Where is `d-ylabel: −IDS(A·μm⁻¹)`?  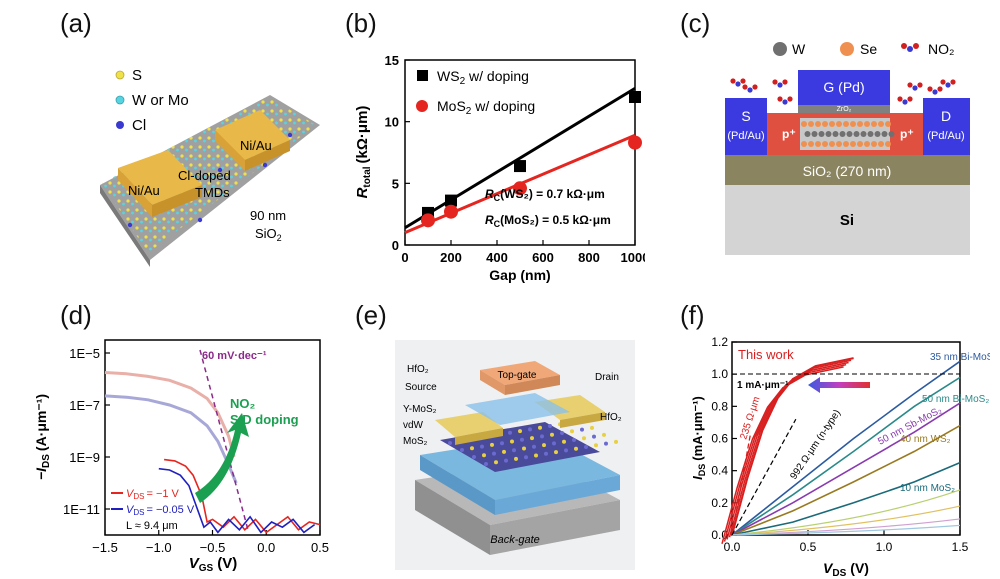
d-ylabel: −IDS(A·μm⁻¹) is located at coordinates (42, 437).